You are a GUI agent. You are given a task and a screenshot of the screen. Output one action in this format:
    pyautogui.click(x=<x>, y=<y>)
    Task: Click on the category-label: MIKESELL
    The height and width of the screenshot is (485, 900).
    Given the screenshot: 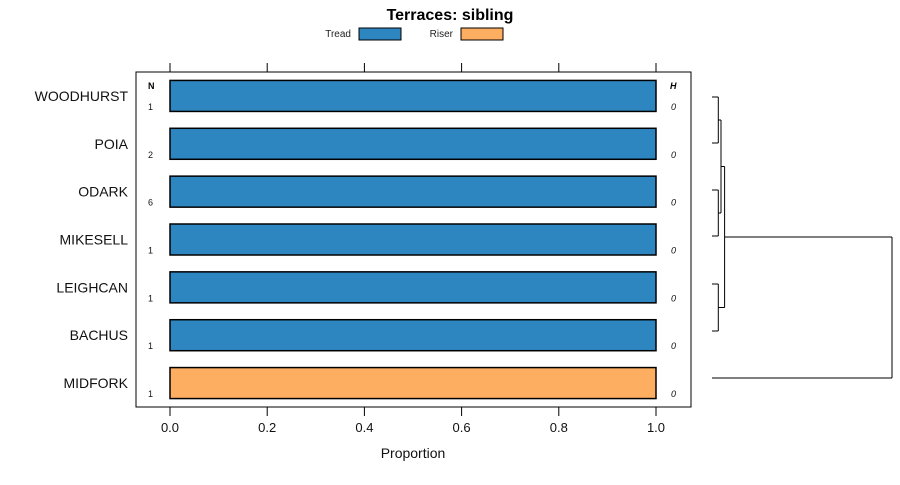 What is the action you would take?
    pyautogui.click(x=94, y=240)
    